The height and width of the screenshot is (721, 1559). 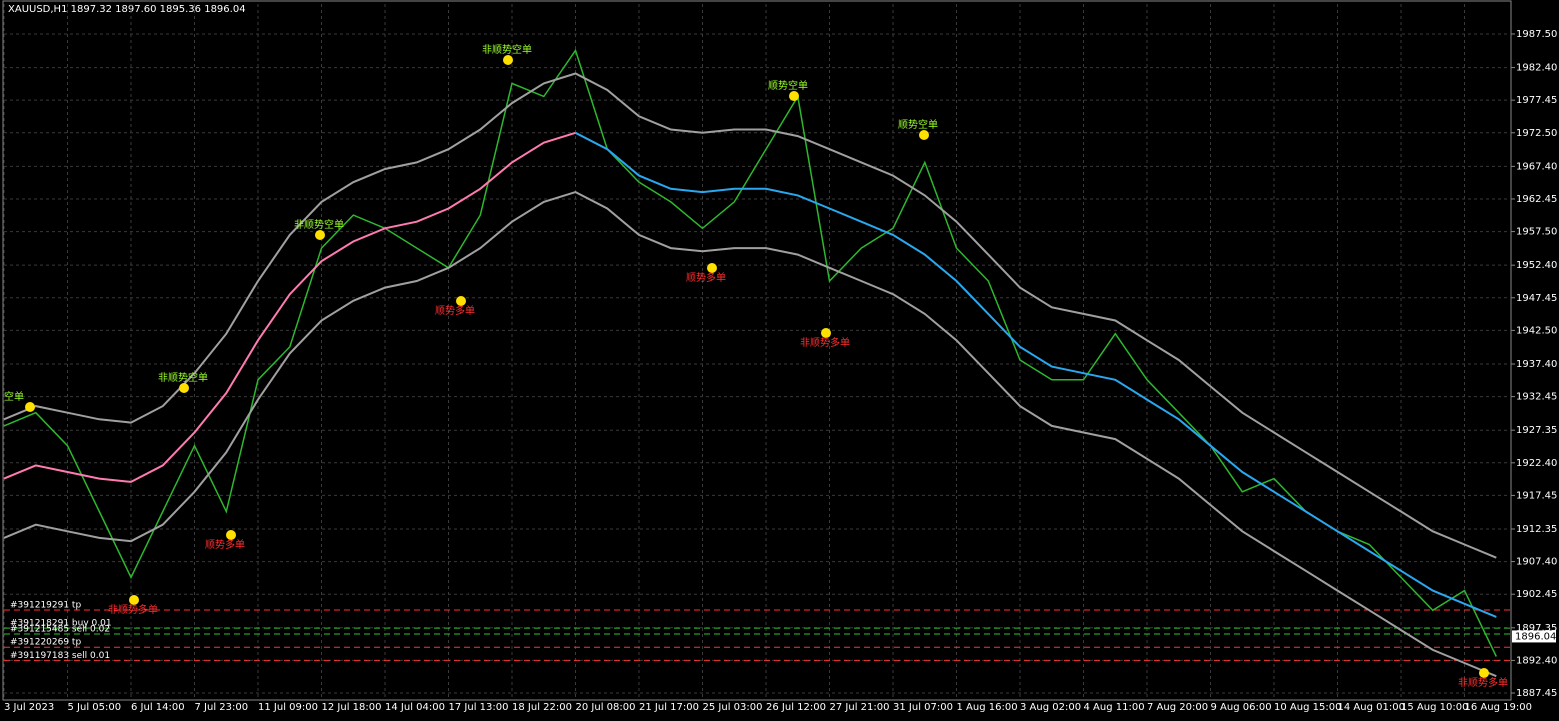 What do you see at coordinates (1050, 707) in the screenshot?
I see `x-tick-label: 3 Aug 02:00` at bounding box center [1050, 707].